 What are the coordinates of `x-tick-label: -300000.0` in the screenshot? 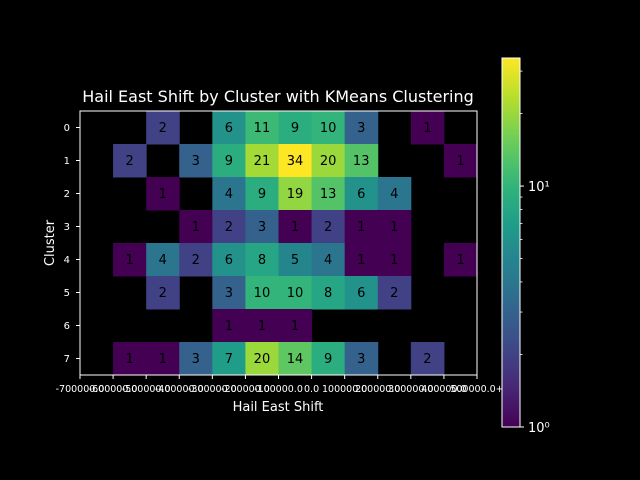 It's located at (212, 389).